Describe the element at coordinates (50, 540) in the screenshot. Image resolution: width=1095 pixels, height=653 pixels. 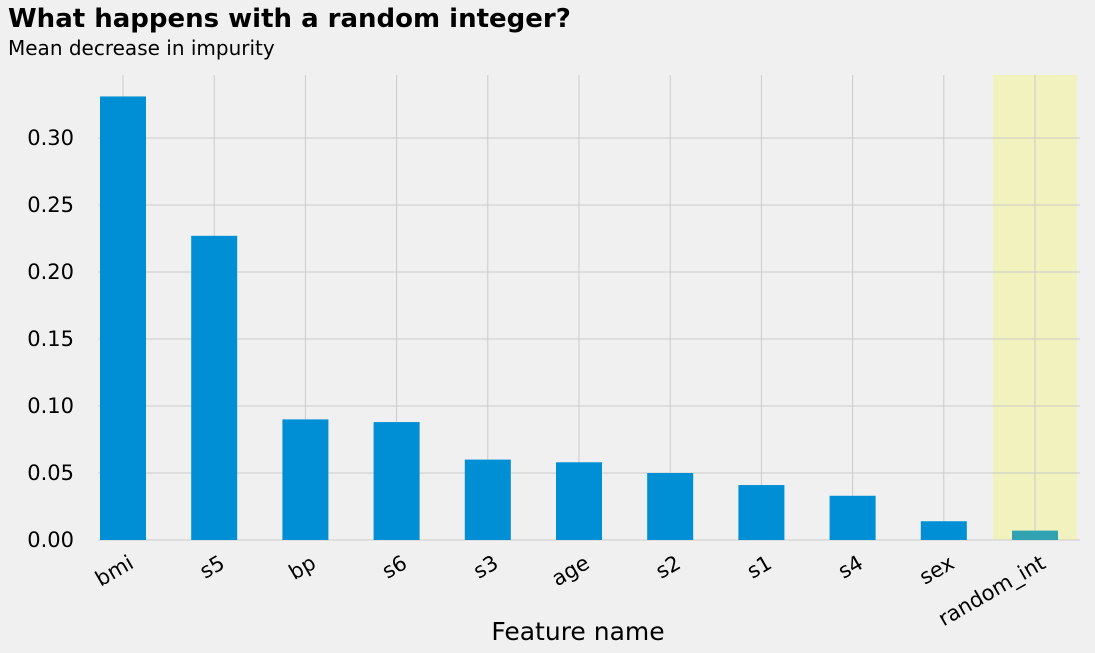
I see `y-tick-label: 0.00` at that location.